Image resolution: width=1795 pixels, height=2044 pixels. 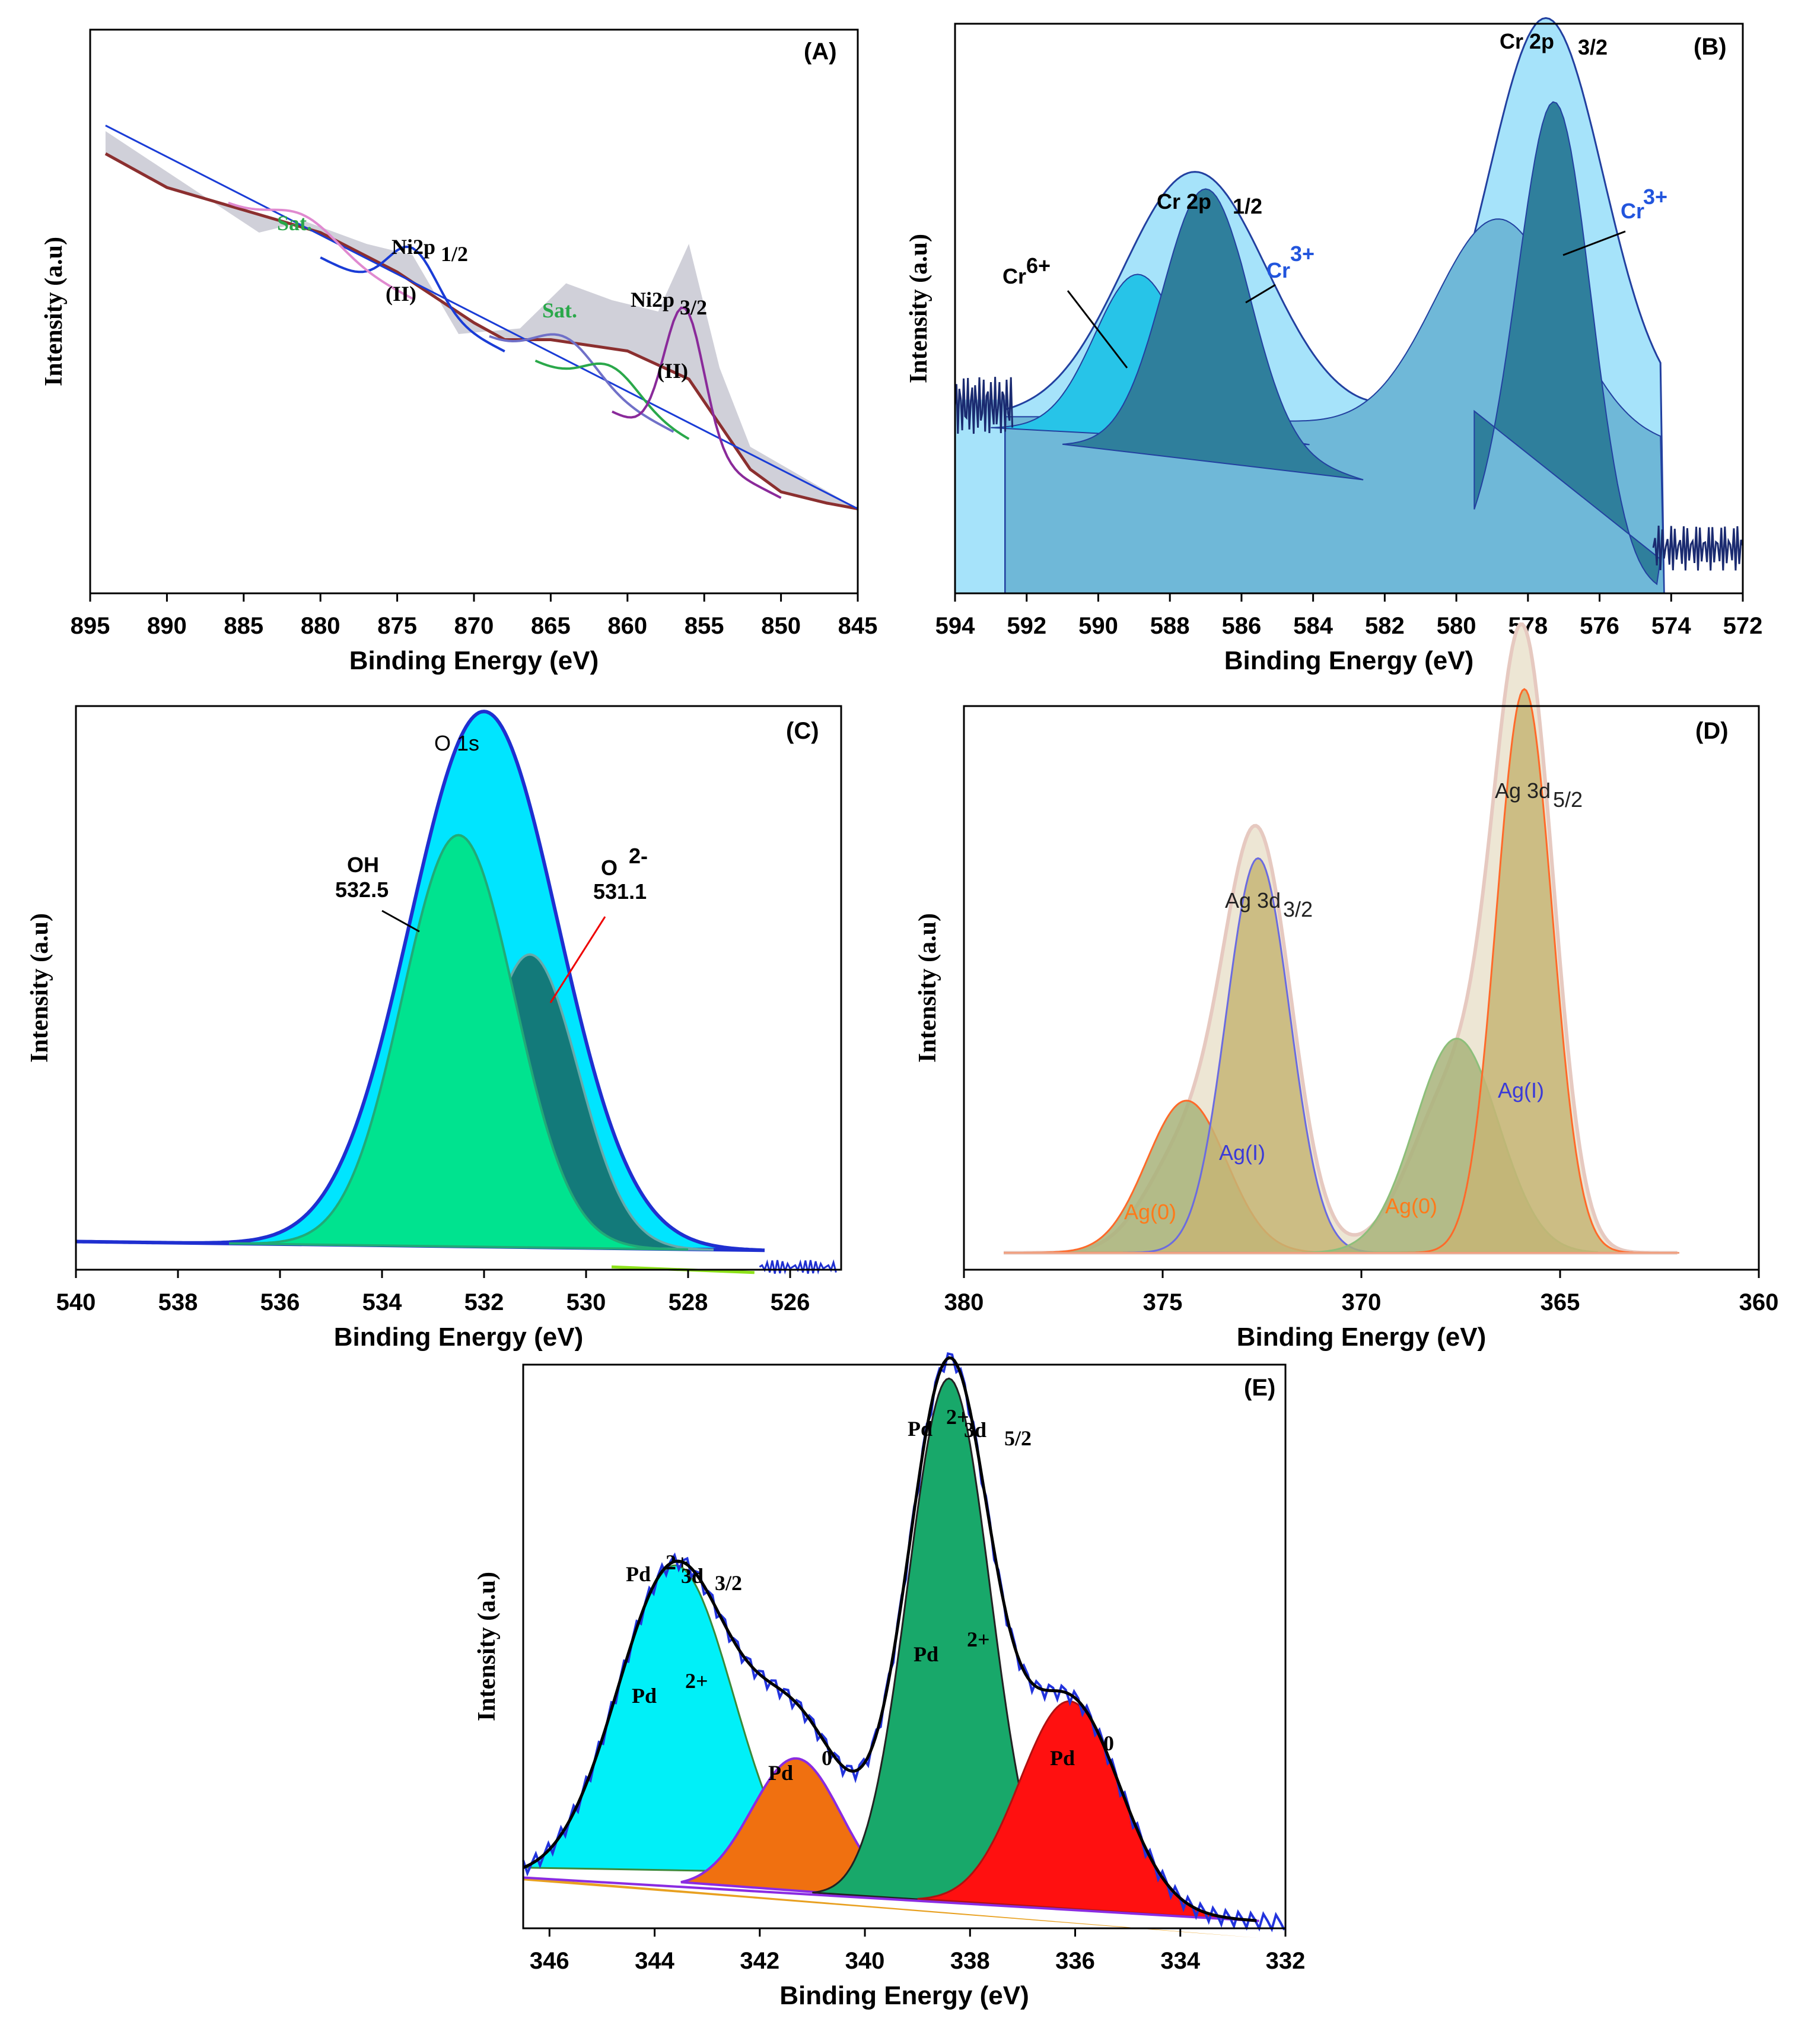 What do you see at coordinates (1567, 344) in the screenshot?
I see `cr3-peak-area-b` at bounding box center [1567, 344].